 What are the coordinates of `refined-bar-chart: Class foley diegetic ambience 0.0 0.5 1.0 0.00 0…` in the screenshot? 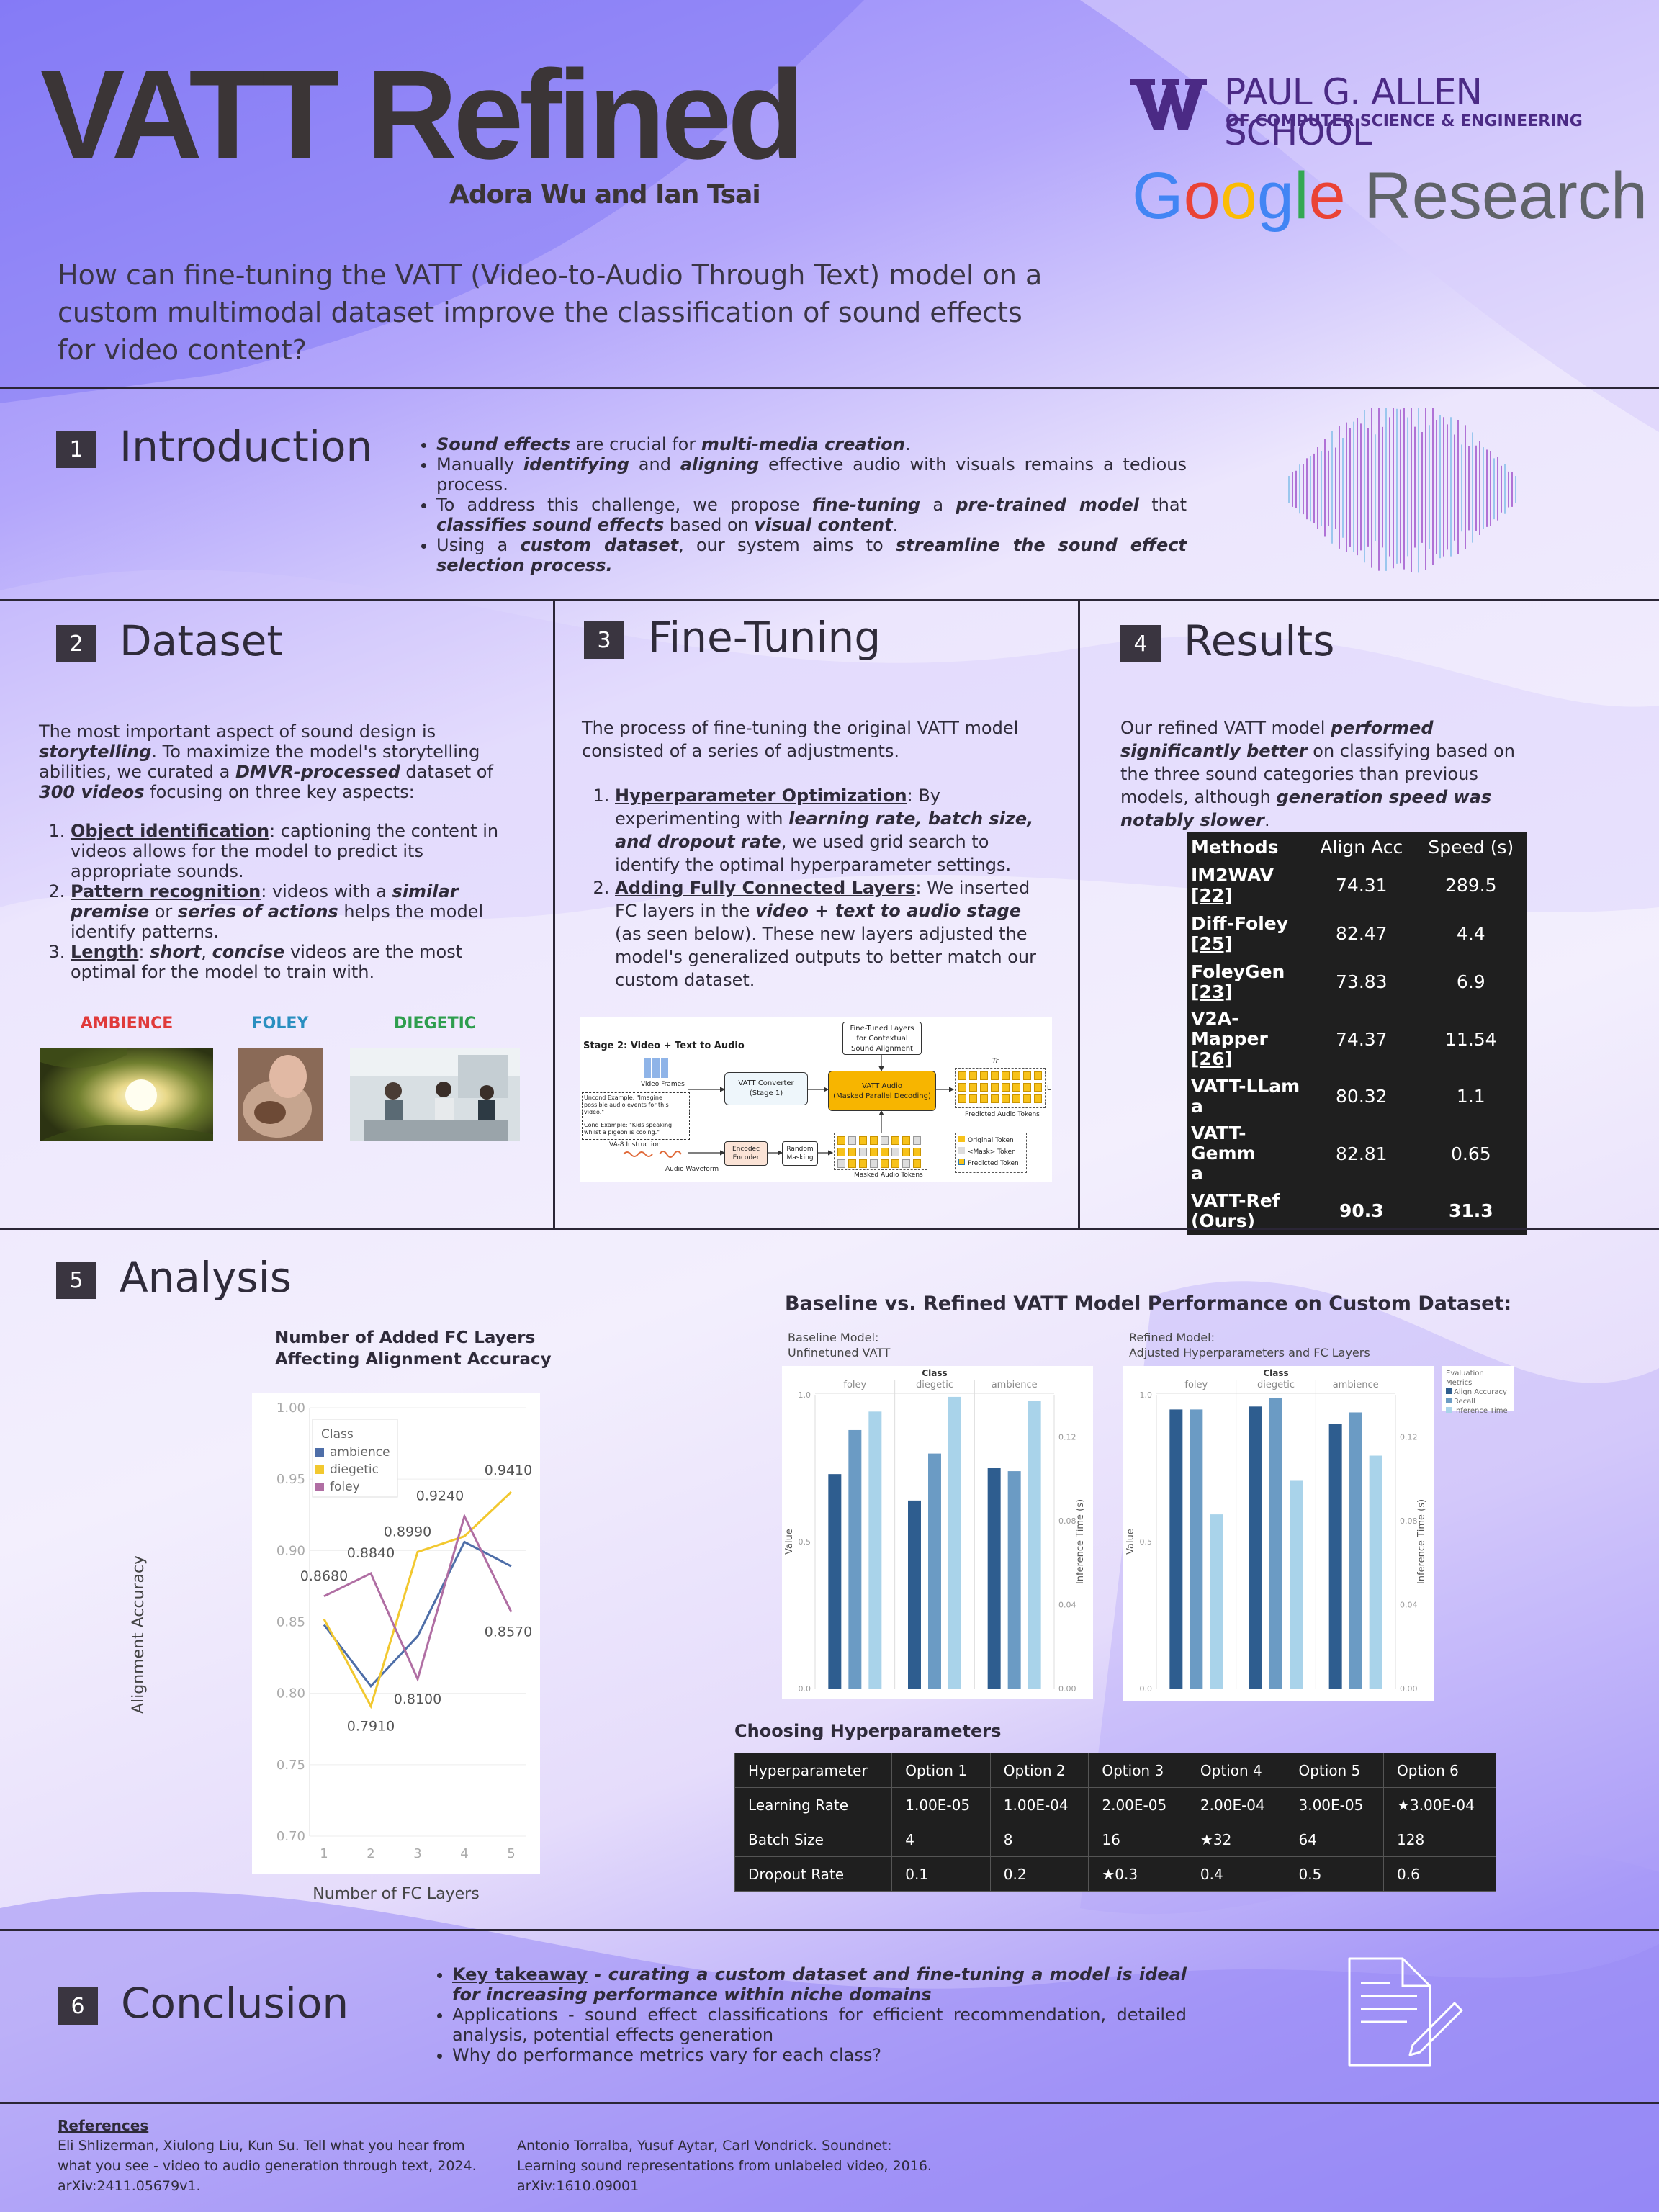 It's located at (1276, 1531).